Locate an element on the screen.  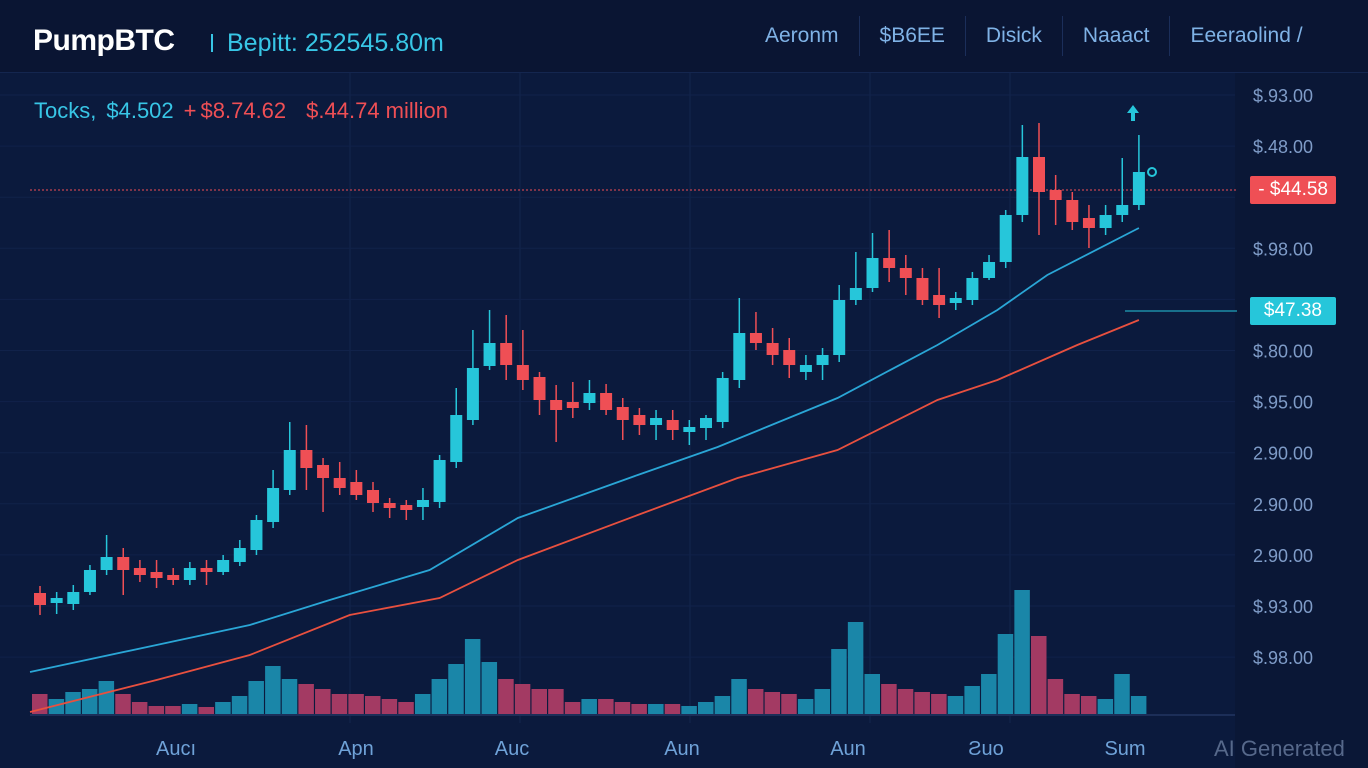
x-tick-label: Ƨuo is located at coordinates (986, 749).